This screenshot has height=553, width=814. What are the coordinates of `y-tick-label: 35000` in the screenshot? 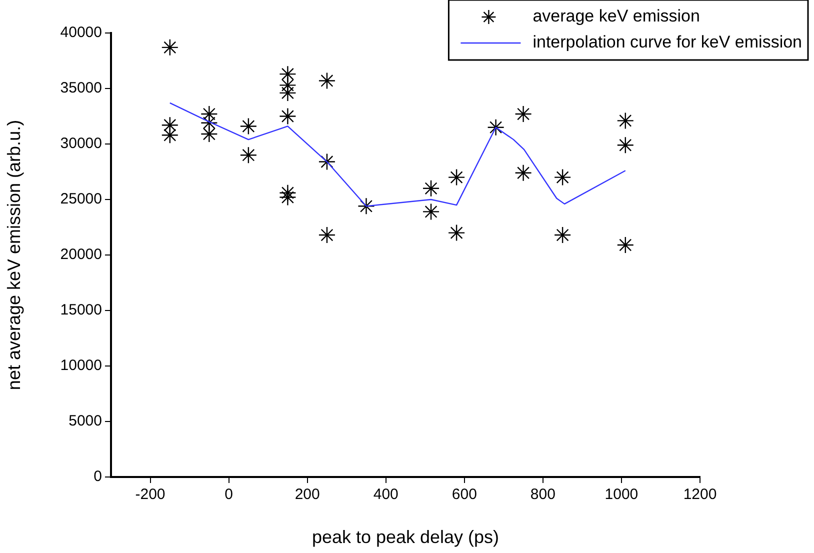 It's located at (81, 88).